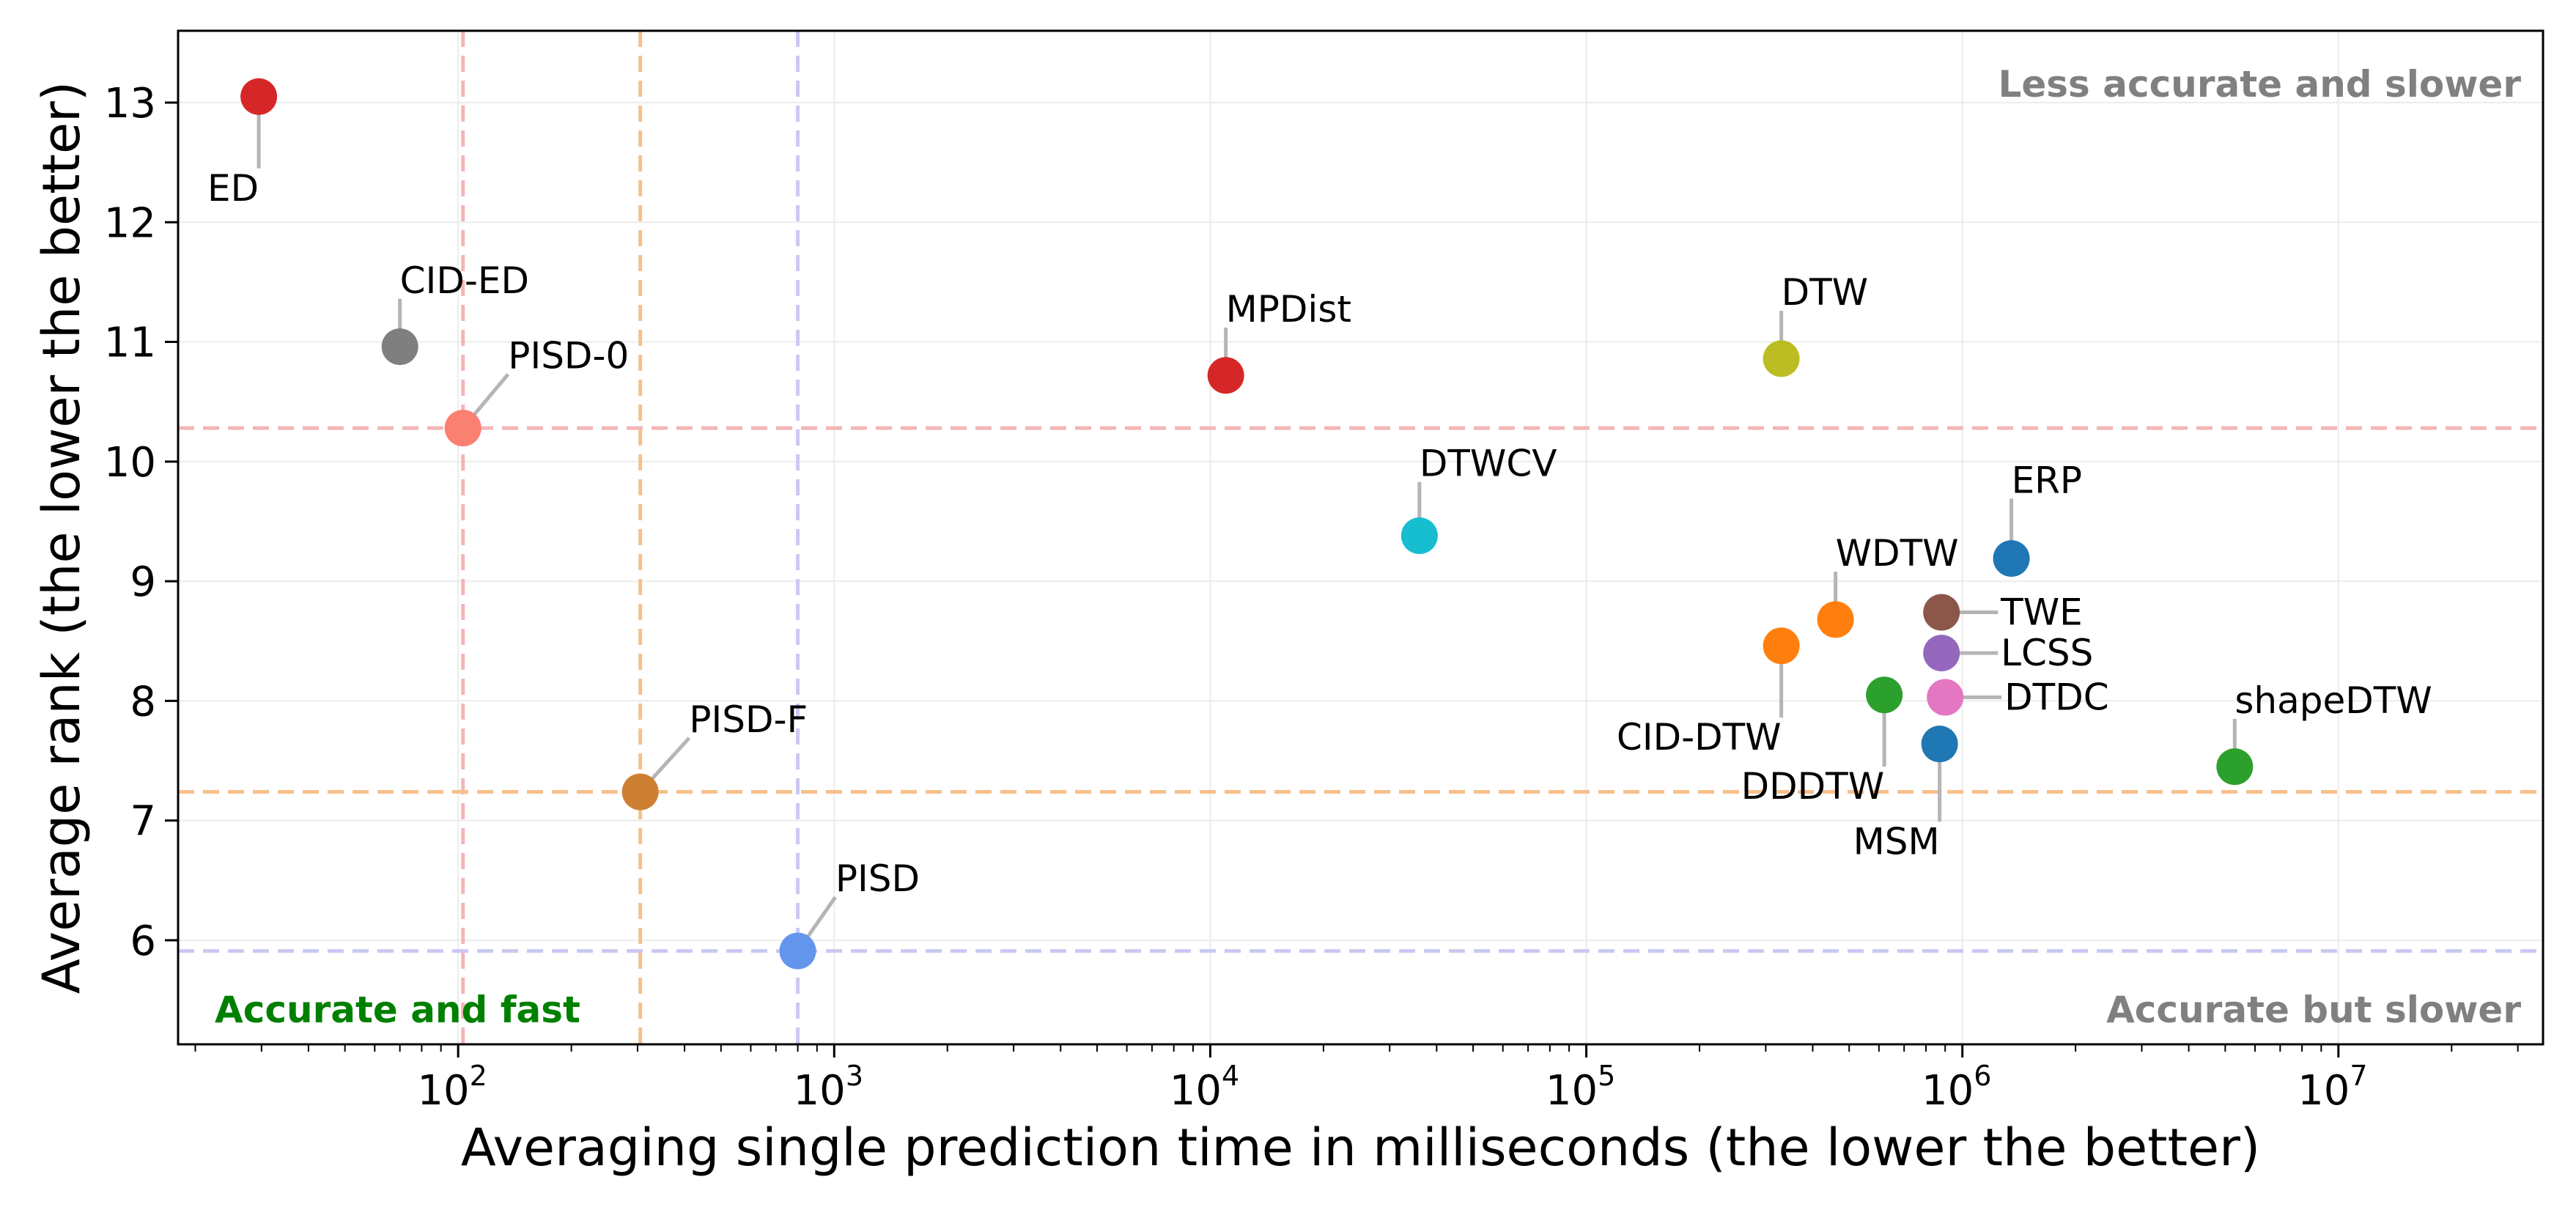  I want to click on point-label-dddtw: DDDTW, so click(1812, 786).